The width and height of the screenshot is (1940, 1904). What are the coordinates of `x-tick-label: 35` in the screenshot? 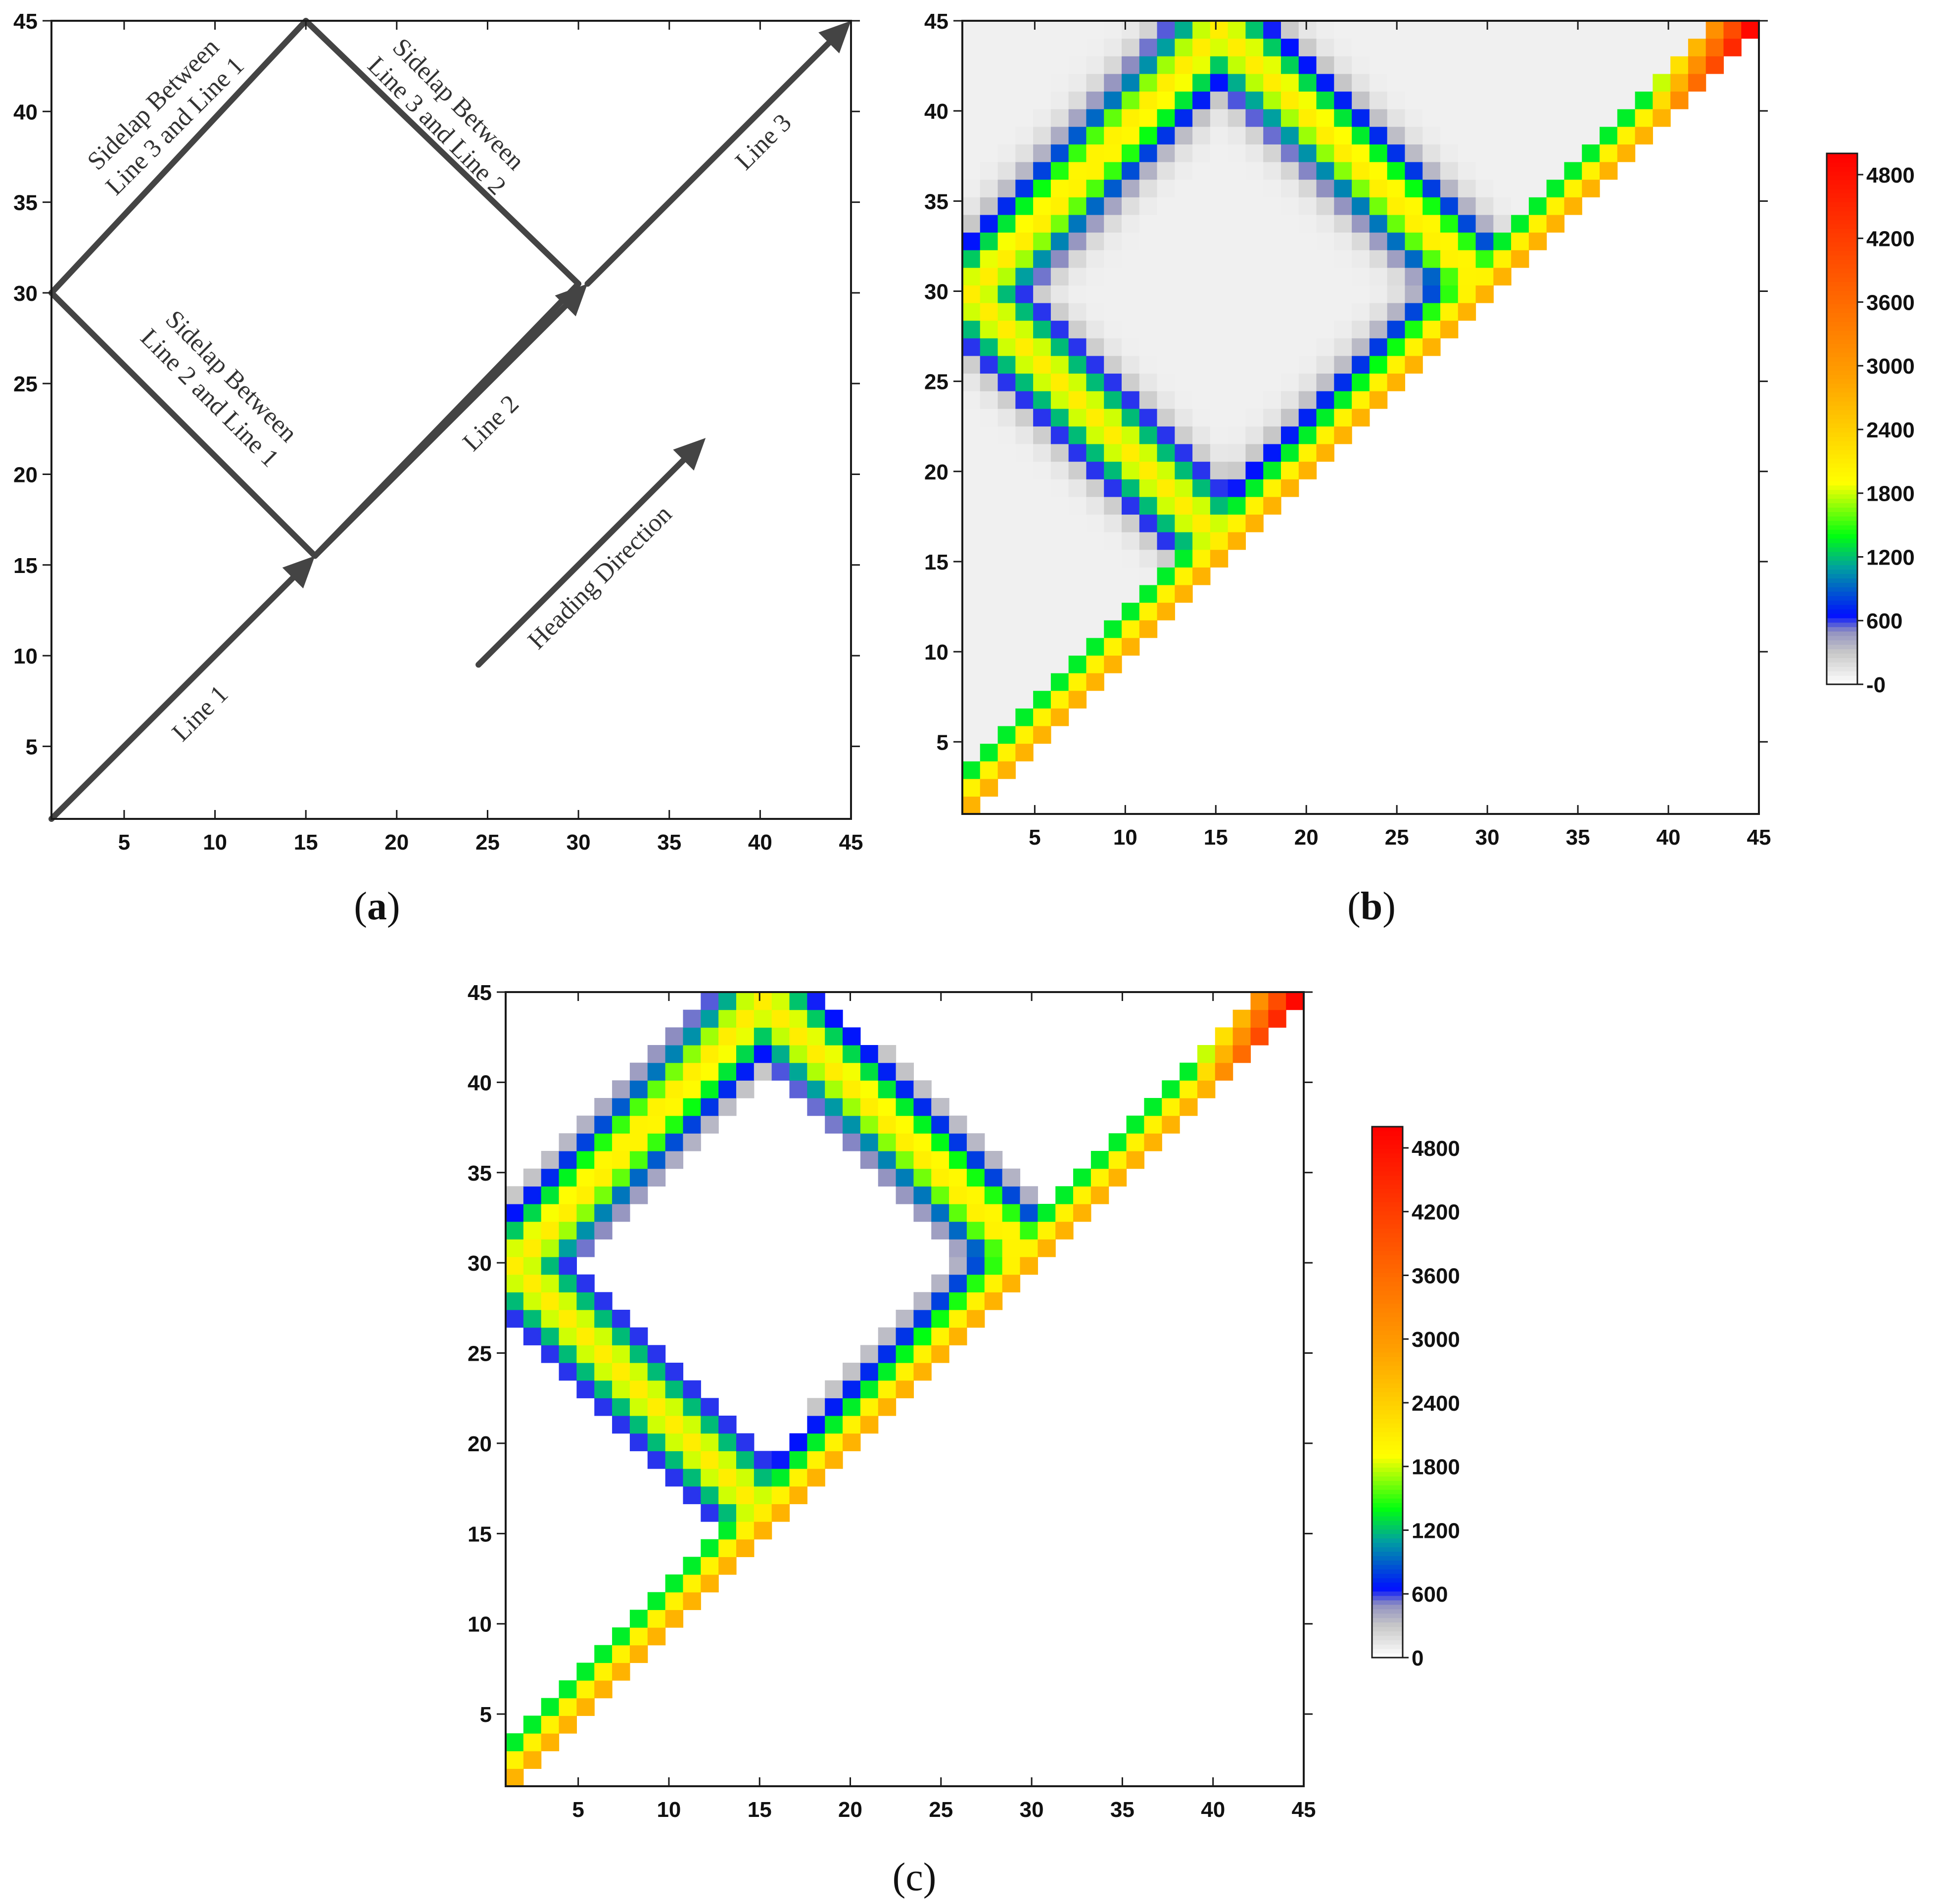 It's located at (1122, 1810).